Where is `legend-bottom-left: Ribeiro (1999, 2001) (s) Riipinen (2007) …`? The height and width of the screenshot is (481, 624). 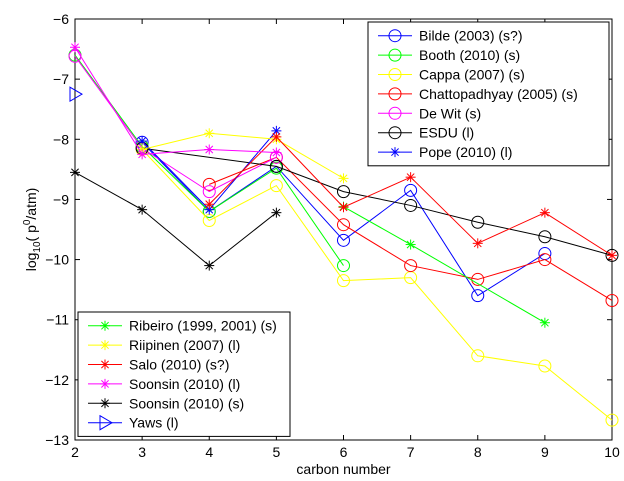
legend-bottom-left: Ribeiro (1999, 2001) (s) Riipinen (2007) … is located at coordinates (184, 374).